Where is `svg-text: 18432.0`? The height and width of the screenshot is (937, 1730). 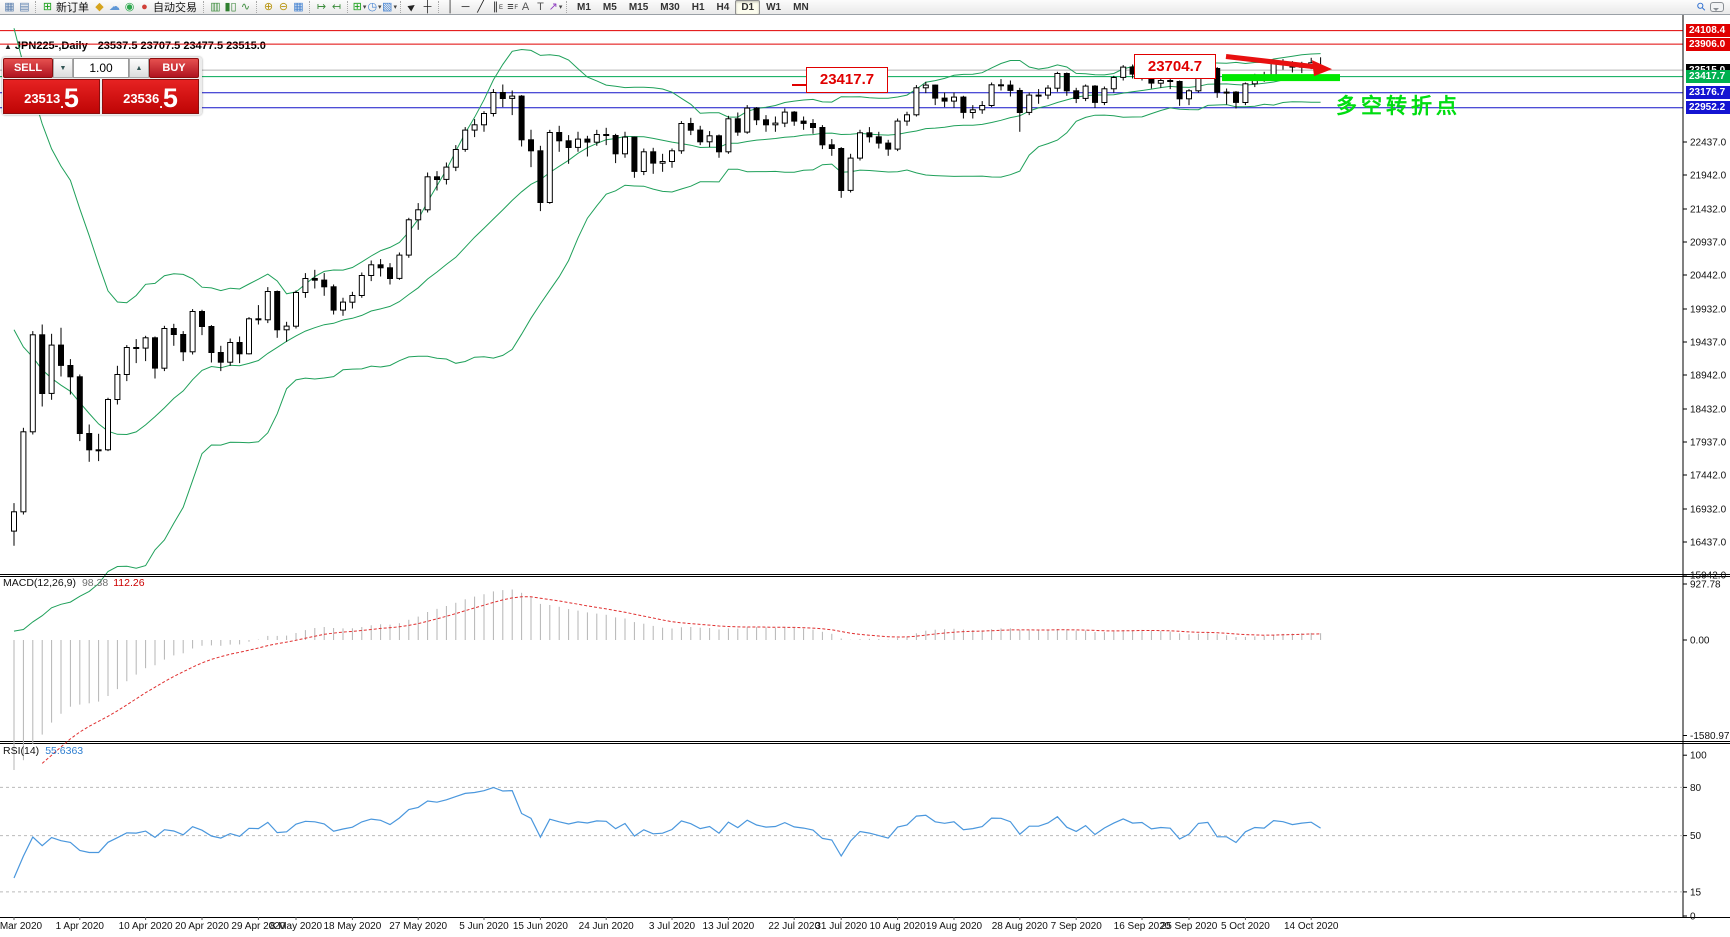
svg-text: 18432.0 is located at coordinates (1708, 410).